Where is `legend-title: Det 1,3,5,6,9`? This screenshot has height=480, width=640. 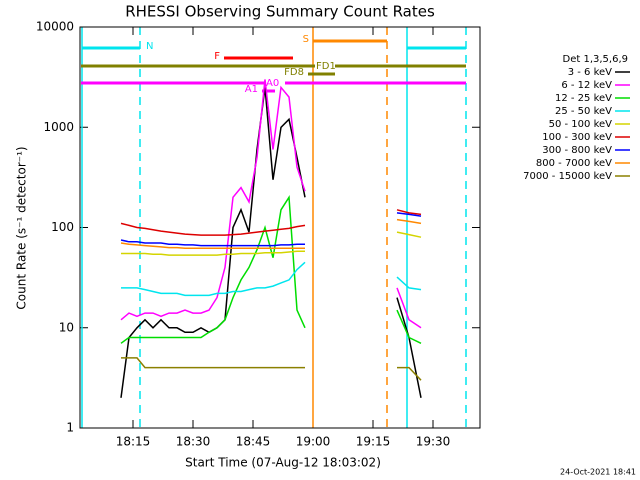 legend-title: Det 1,3,5,6,9 is located at coordinates (595, 59).